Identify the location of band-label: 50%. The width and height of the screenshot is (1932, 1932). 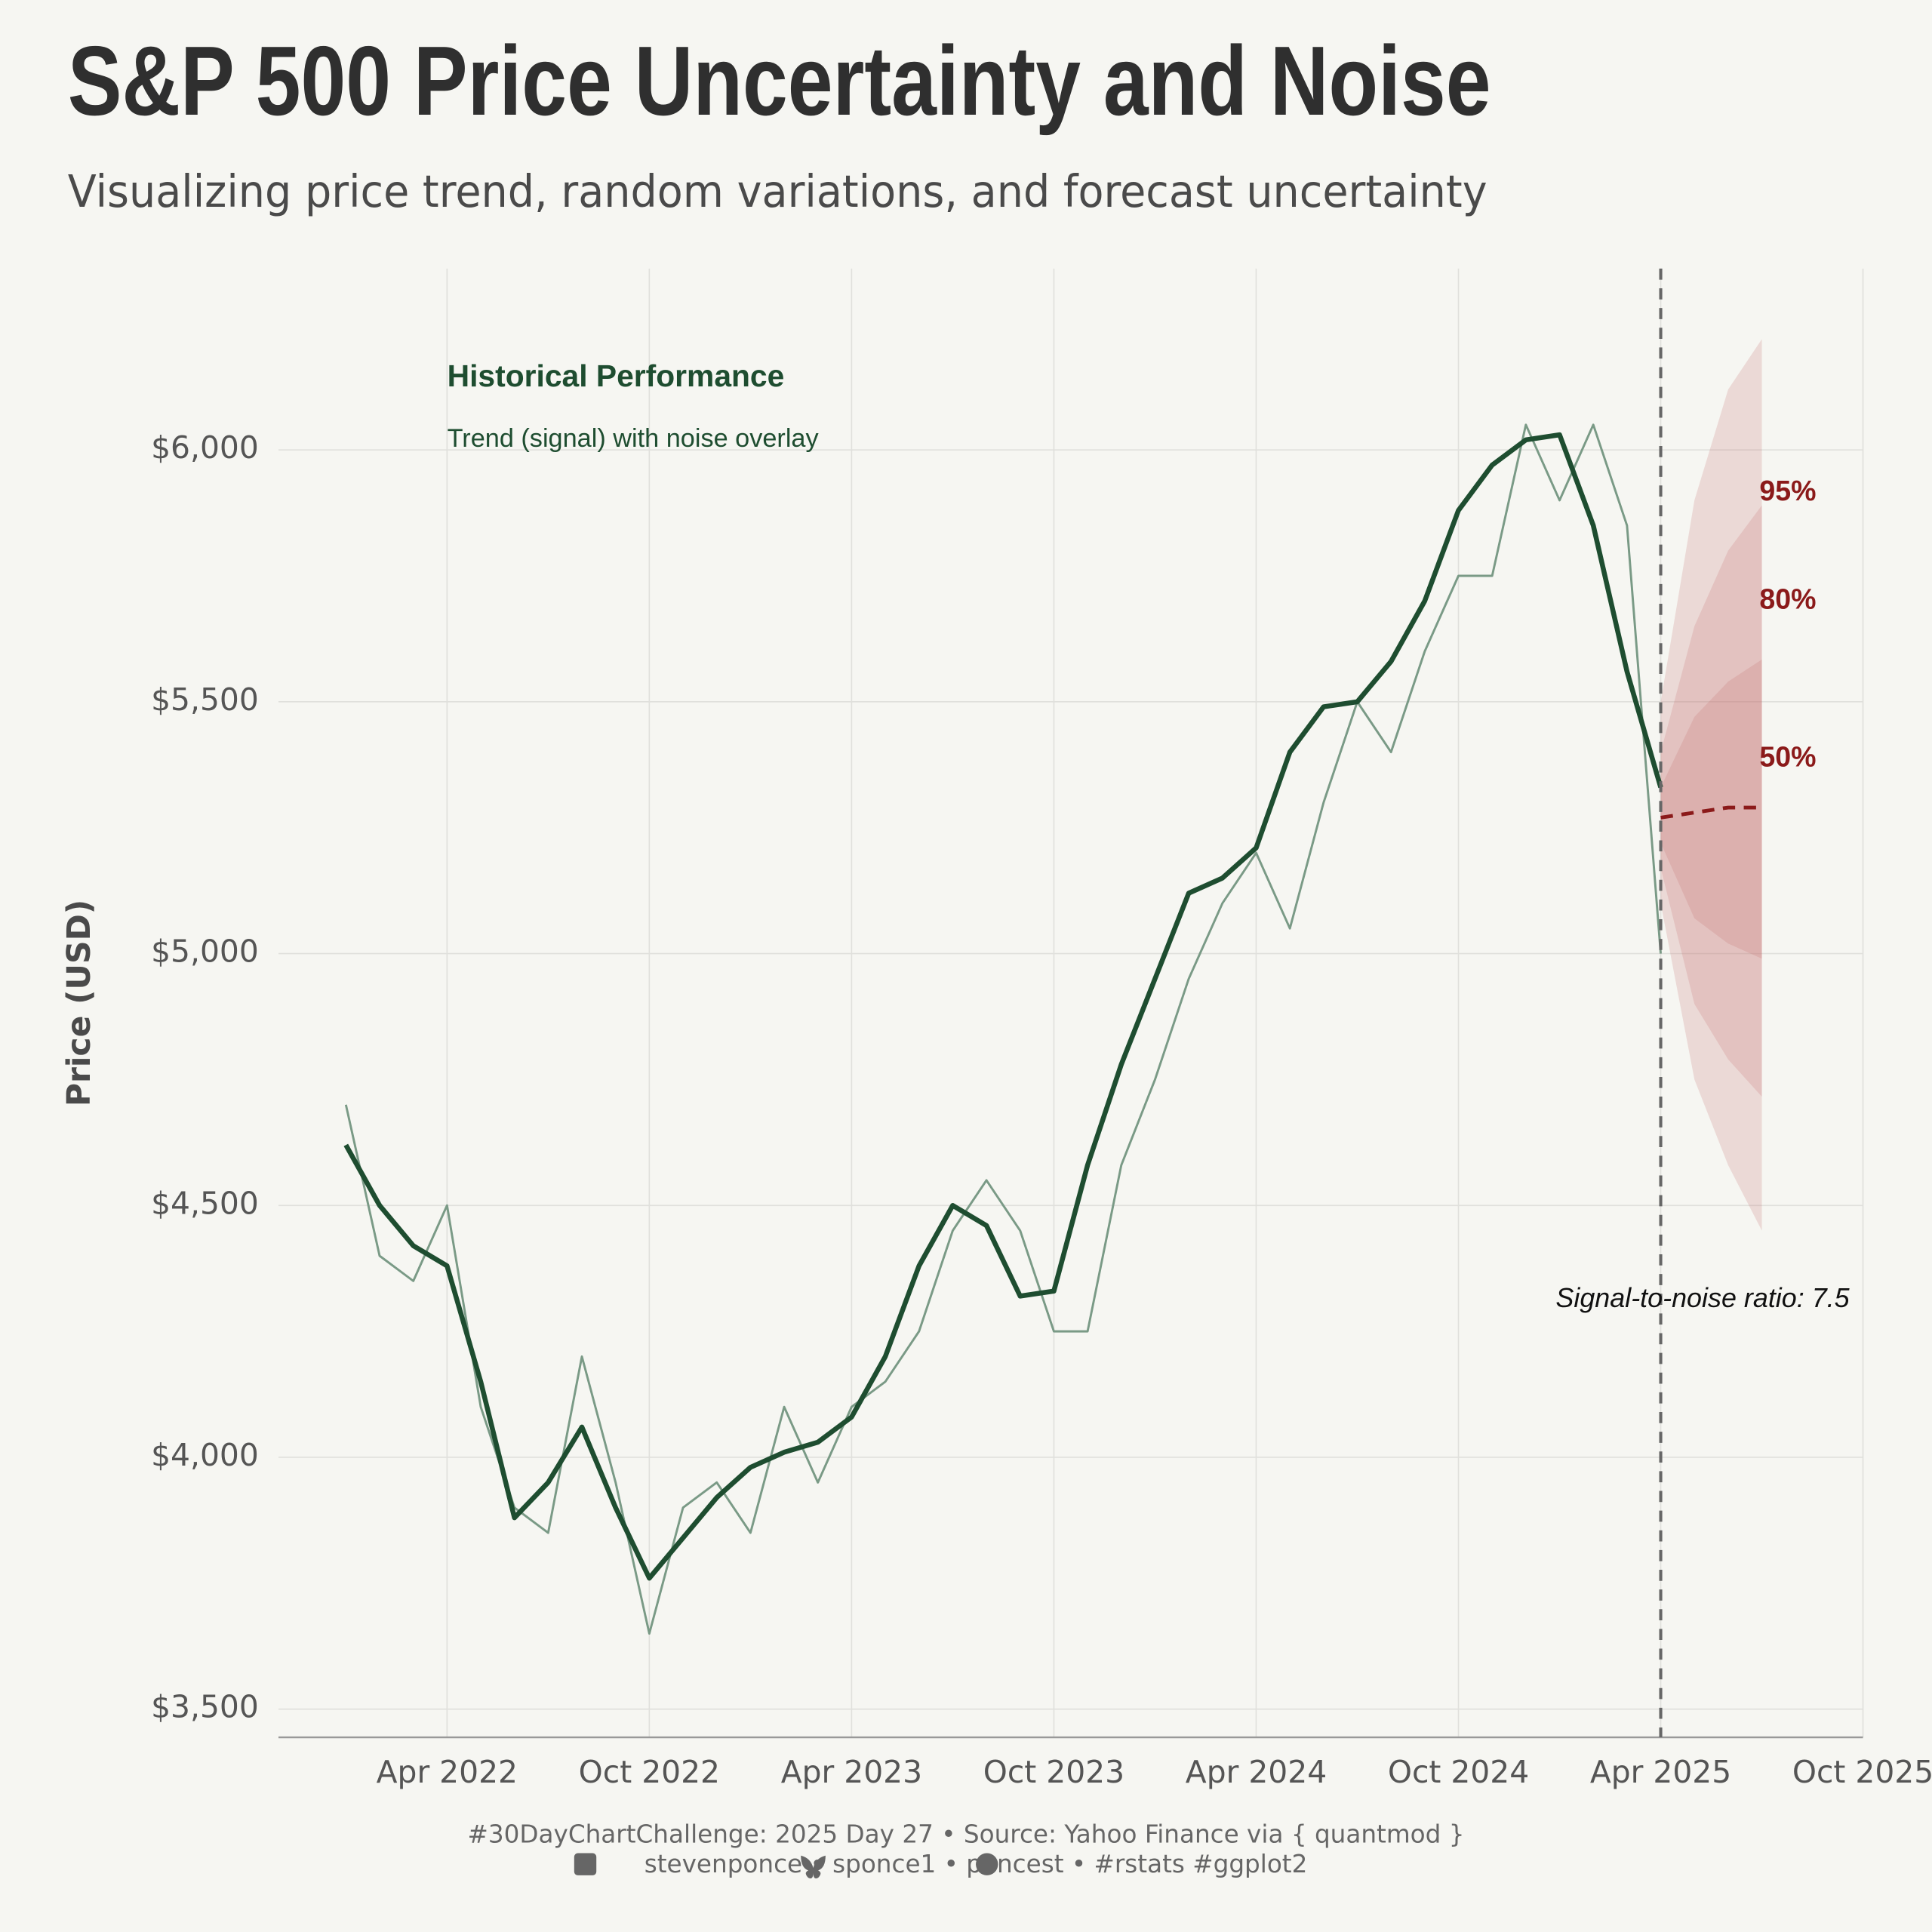
(1787, 757).